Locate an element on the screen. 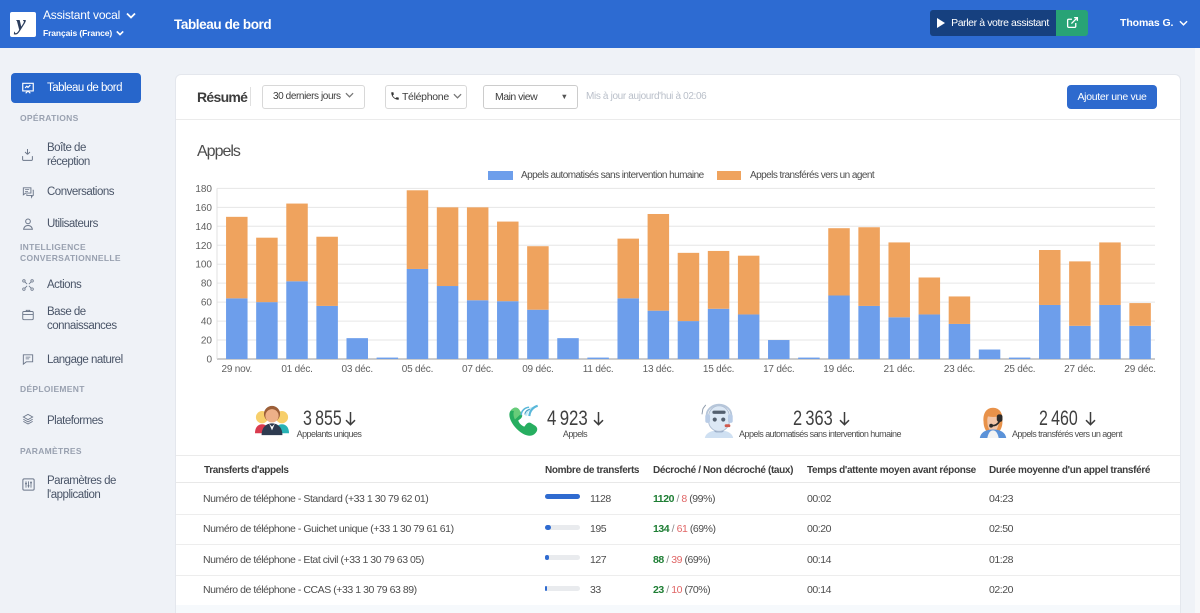 Image resolution: width=1200 pixels, height=613 pixels. svg-text: 01 déc. is located at coordinates (296, 369).